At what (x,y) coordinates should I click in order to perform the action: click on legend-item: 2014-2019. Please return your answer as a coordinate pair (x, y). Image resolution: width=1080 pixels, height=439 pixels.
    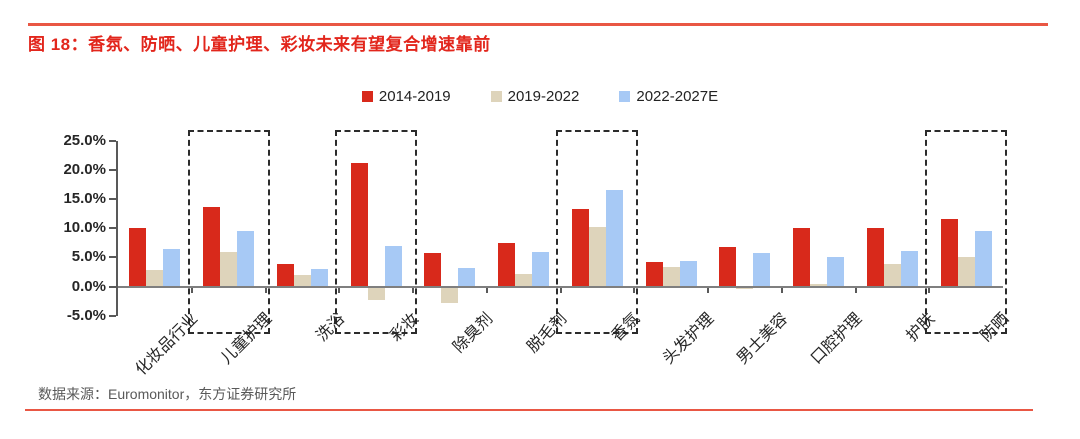
    Looking at the image, I should click on (406, 96).